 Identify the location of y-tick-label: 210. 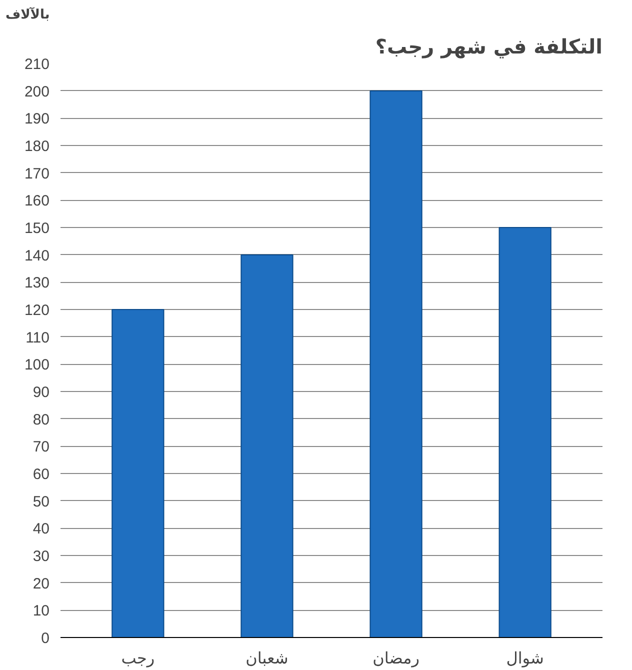
(37, 64).